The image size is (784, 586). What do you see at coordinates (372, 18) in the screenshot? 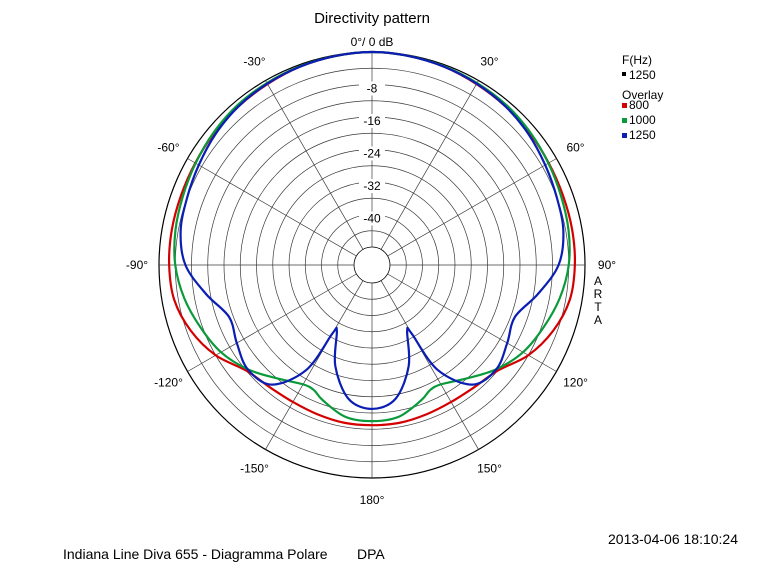
I see `chart-title: Directivity pattern` at bounding box center [372, 18].